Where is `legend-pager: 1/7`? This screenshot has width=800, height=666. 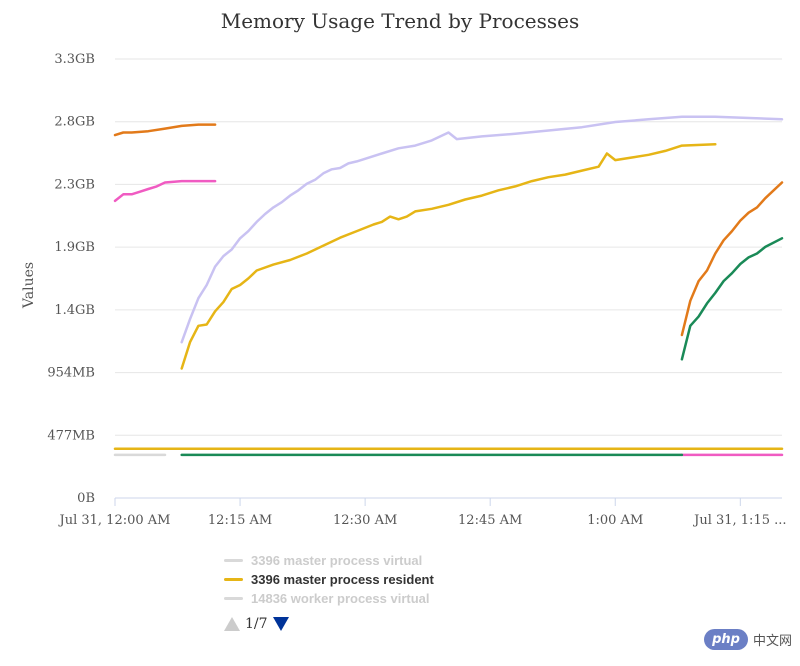 legend-pager: 1/7 is located at coordinates (256, 624).